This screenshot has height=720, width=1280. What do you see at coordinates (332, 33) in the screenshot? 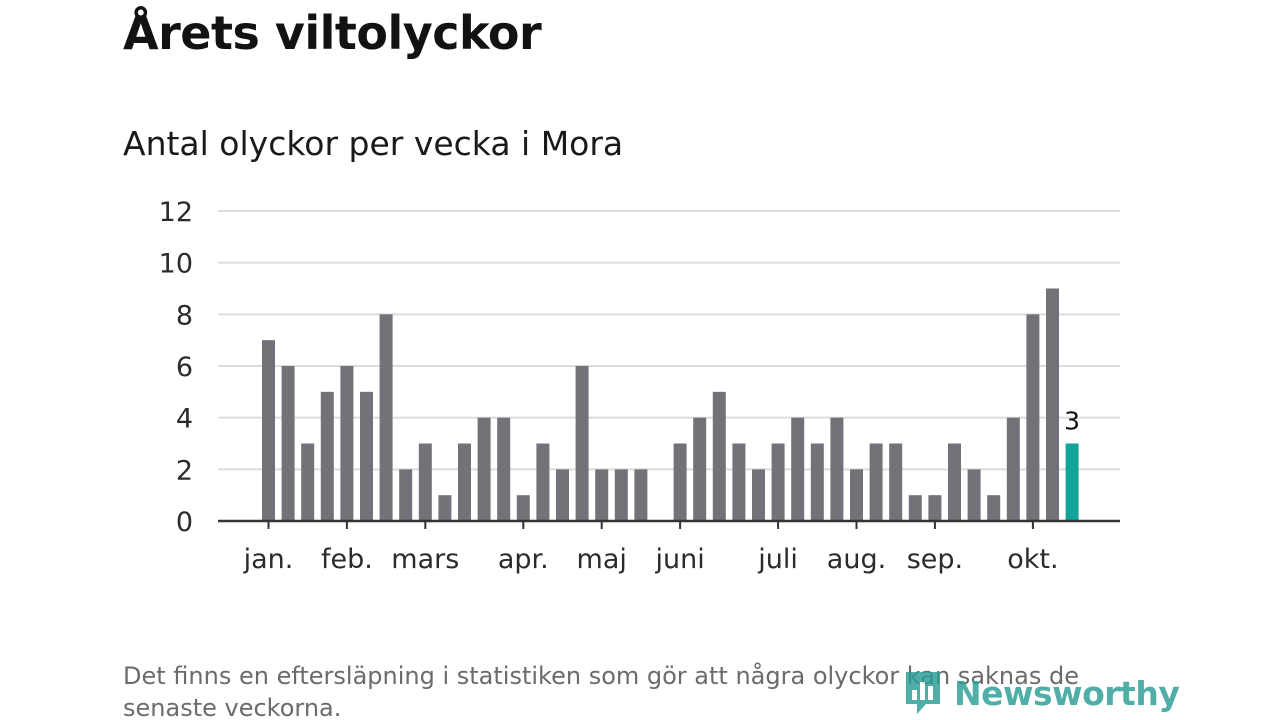
I see `page-title: Årets viltolyckor` at bounding box center [332, 33].